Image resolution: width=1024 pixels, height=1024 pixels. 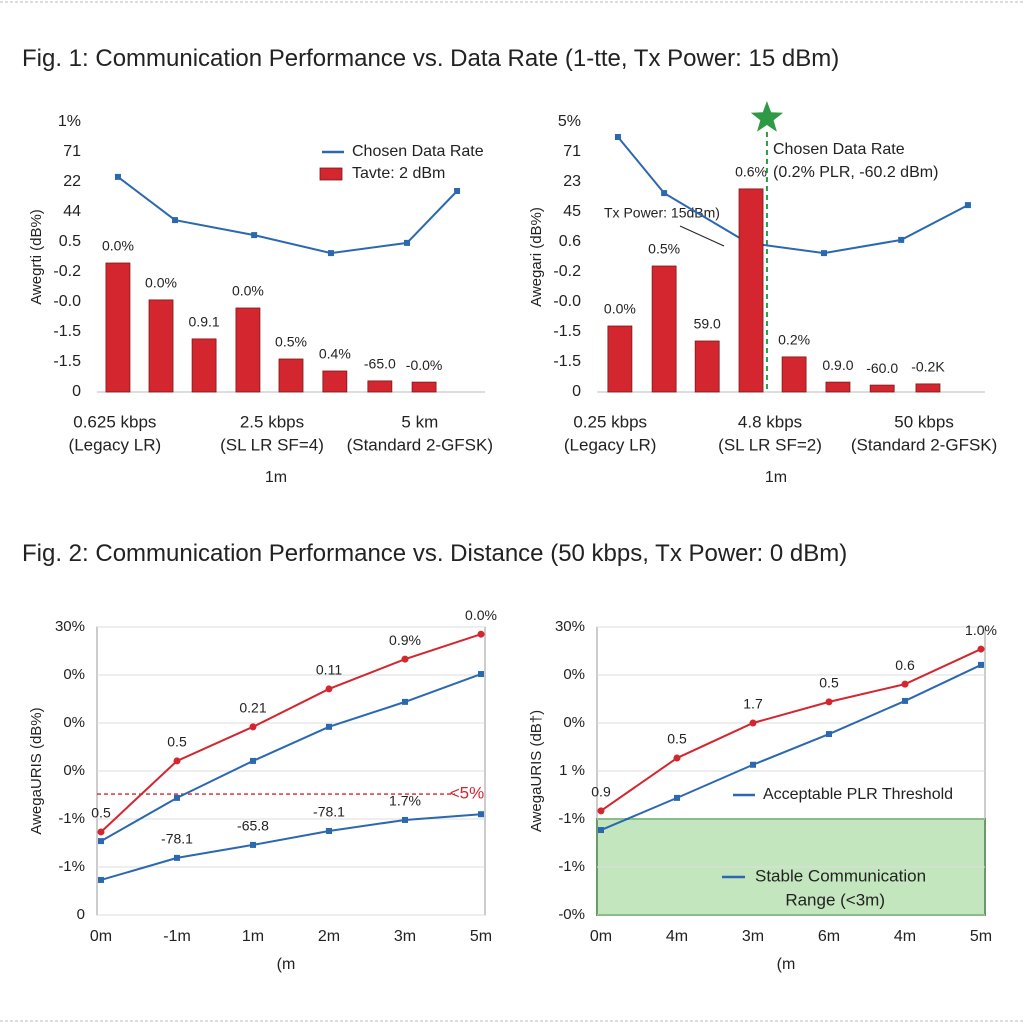 What do you see at coordinates (405, 640) in the screenshot?
I see `value-label: 0.9%` at bounding box center [405, 640].